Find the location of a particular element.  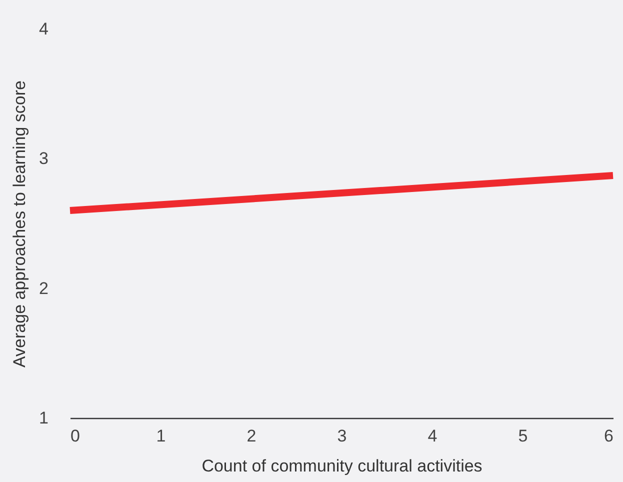

x-tick-label: 2 is located at coordinates (251, 436).